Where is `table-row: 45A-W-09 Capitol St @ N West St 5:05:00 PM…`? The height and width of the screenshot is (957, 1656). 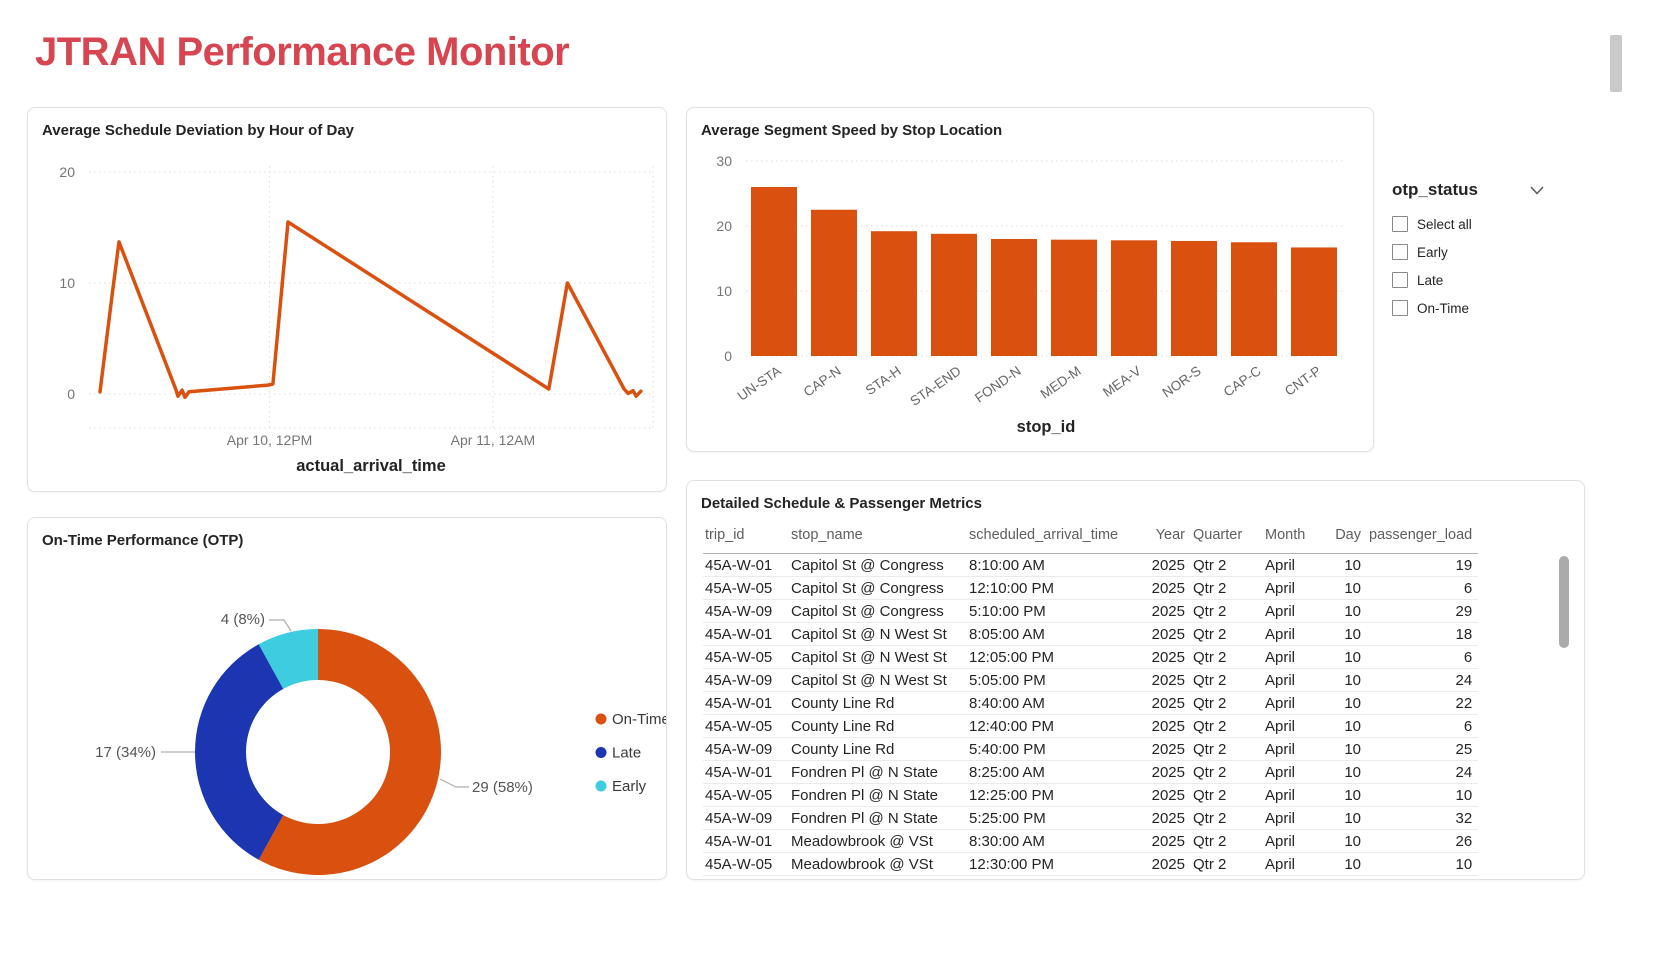 table-row: 45A-W-09 Capitol St @ N West St 5:05:00 PM… is located at coordinates (1091, 680).